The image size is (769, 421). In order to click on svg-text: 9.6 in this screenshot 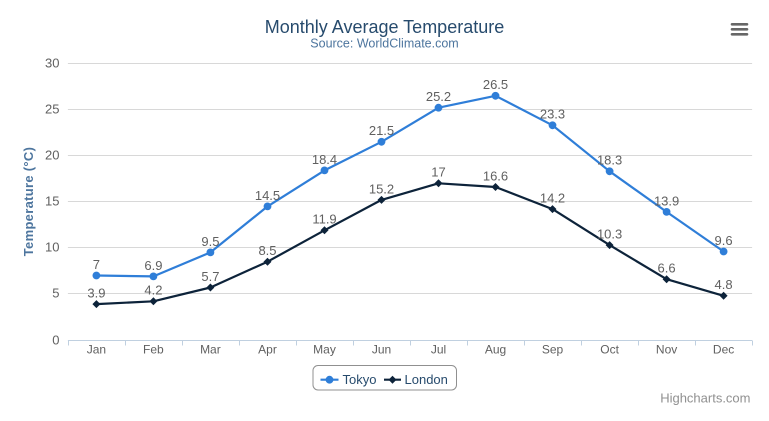, I will do `click(724, 240)`.